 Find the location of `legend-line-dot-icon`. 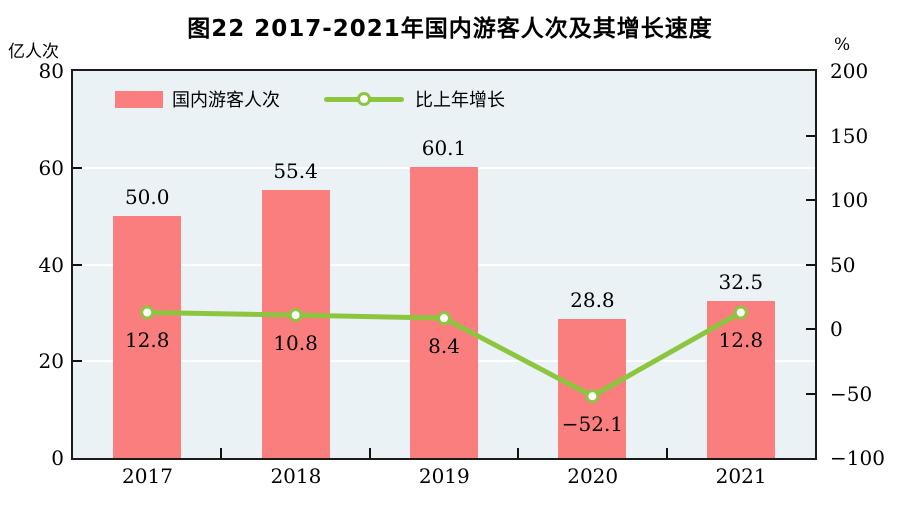

legend-line-dot-icon is located at coordinates (364, 98).